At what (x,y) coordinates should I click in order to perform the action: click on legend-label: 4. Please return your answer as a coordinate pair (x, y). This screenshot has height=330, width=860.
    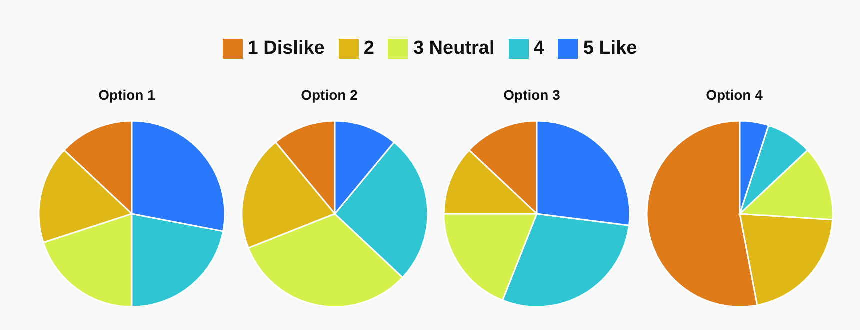
    Looking at the image, I should click on (539, 49).